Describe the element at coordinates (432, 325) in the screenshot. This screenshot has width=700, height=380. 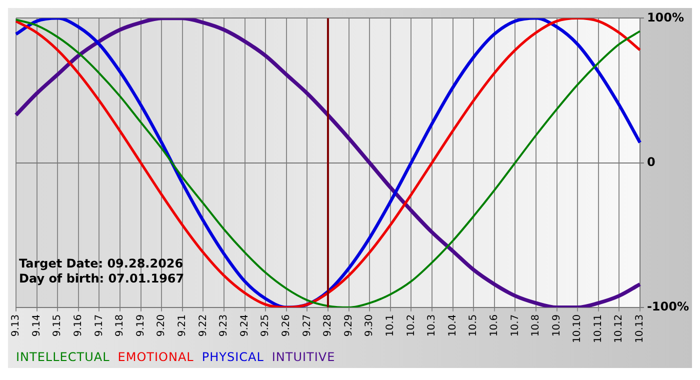
I see `x-tick-label: 10.3` at that location.